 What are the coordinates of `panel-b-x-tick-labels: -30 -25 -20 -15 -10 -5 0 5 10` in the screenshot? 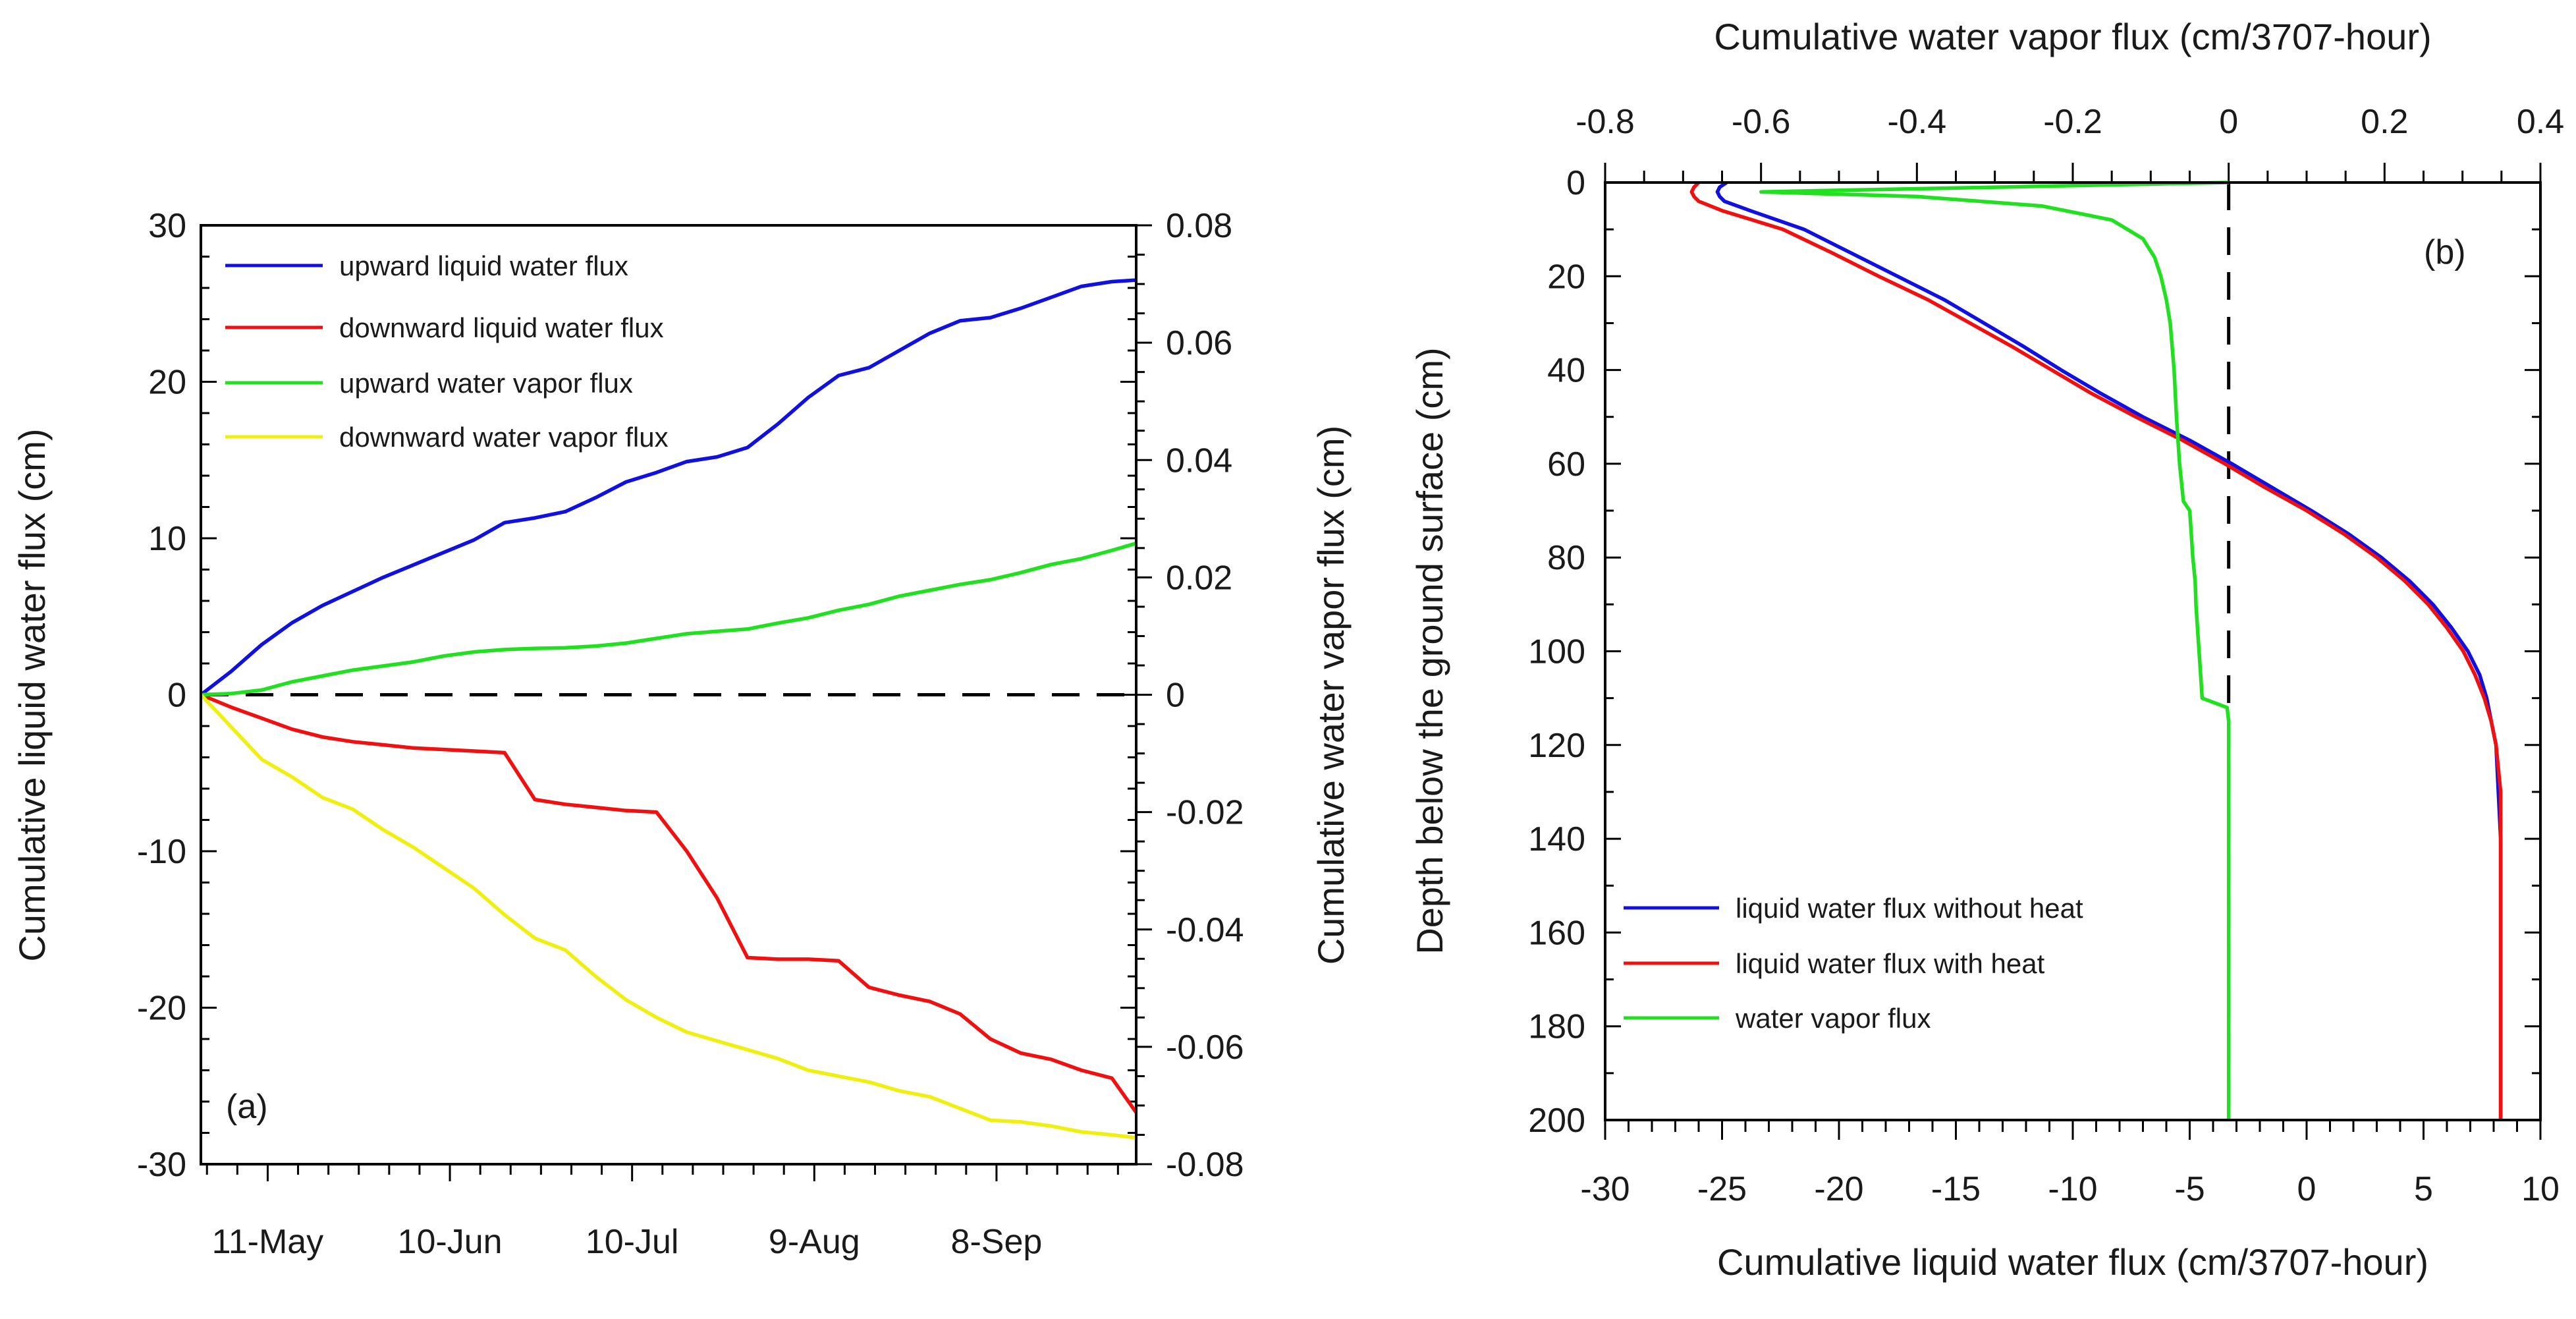 It's located at (2070, 1189).